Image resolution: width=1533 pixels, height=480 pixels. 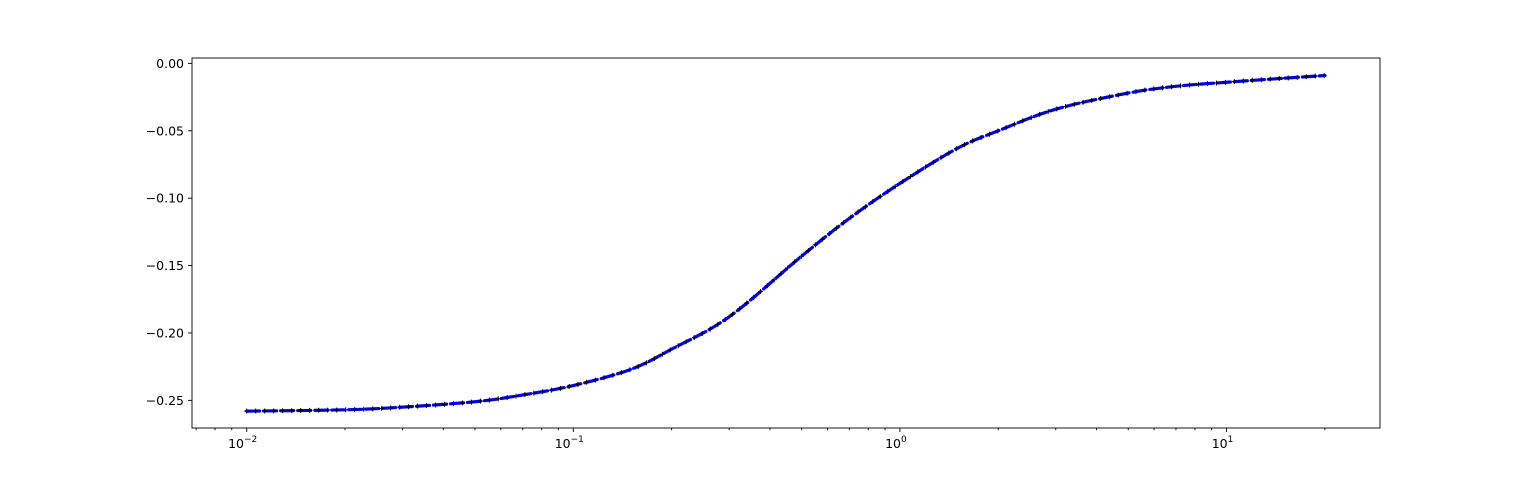 I want to click on y-tick-label: −0.25, so click(x=165, y=400).